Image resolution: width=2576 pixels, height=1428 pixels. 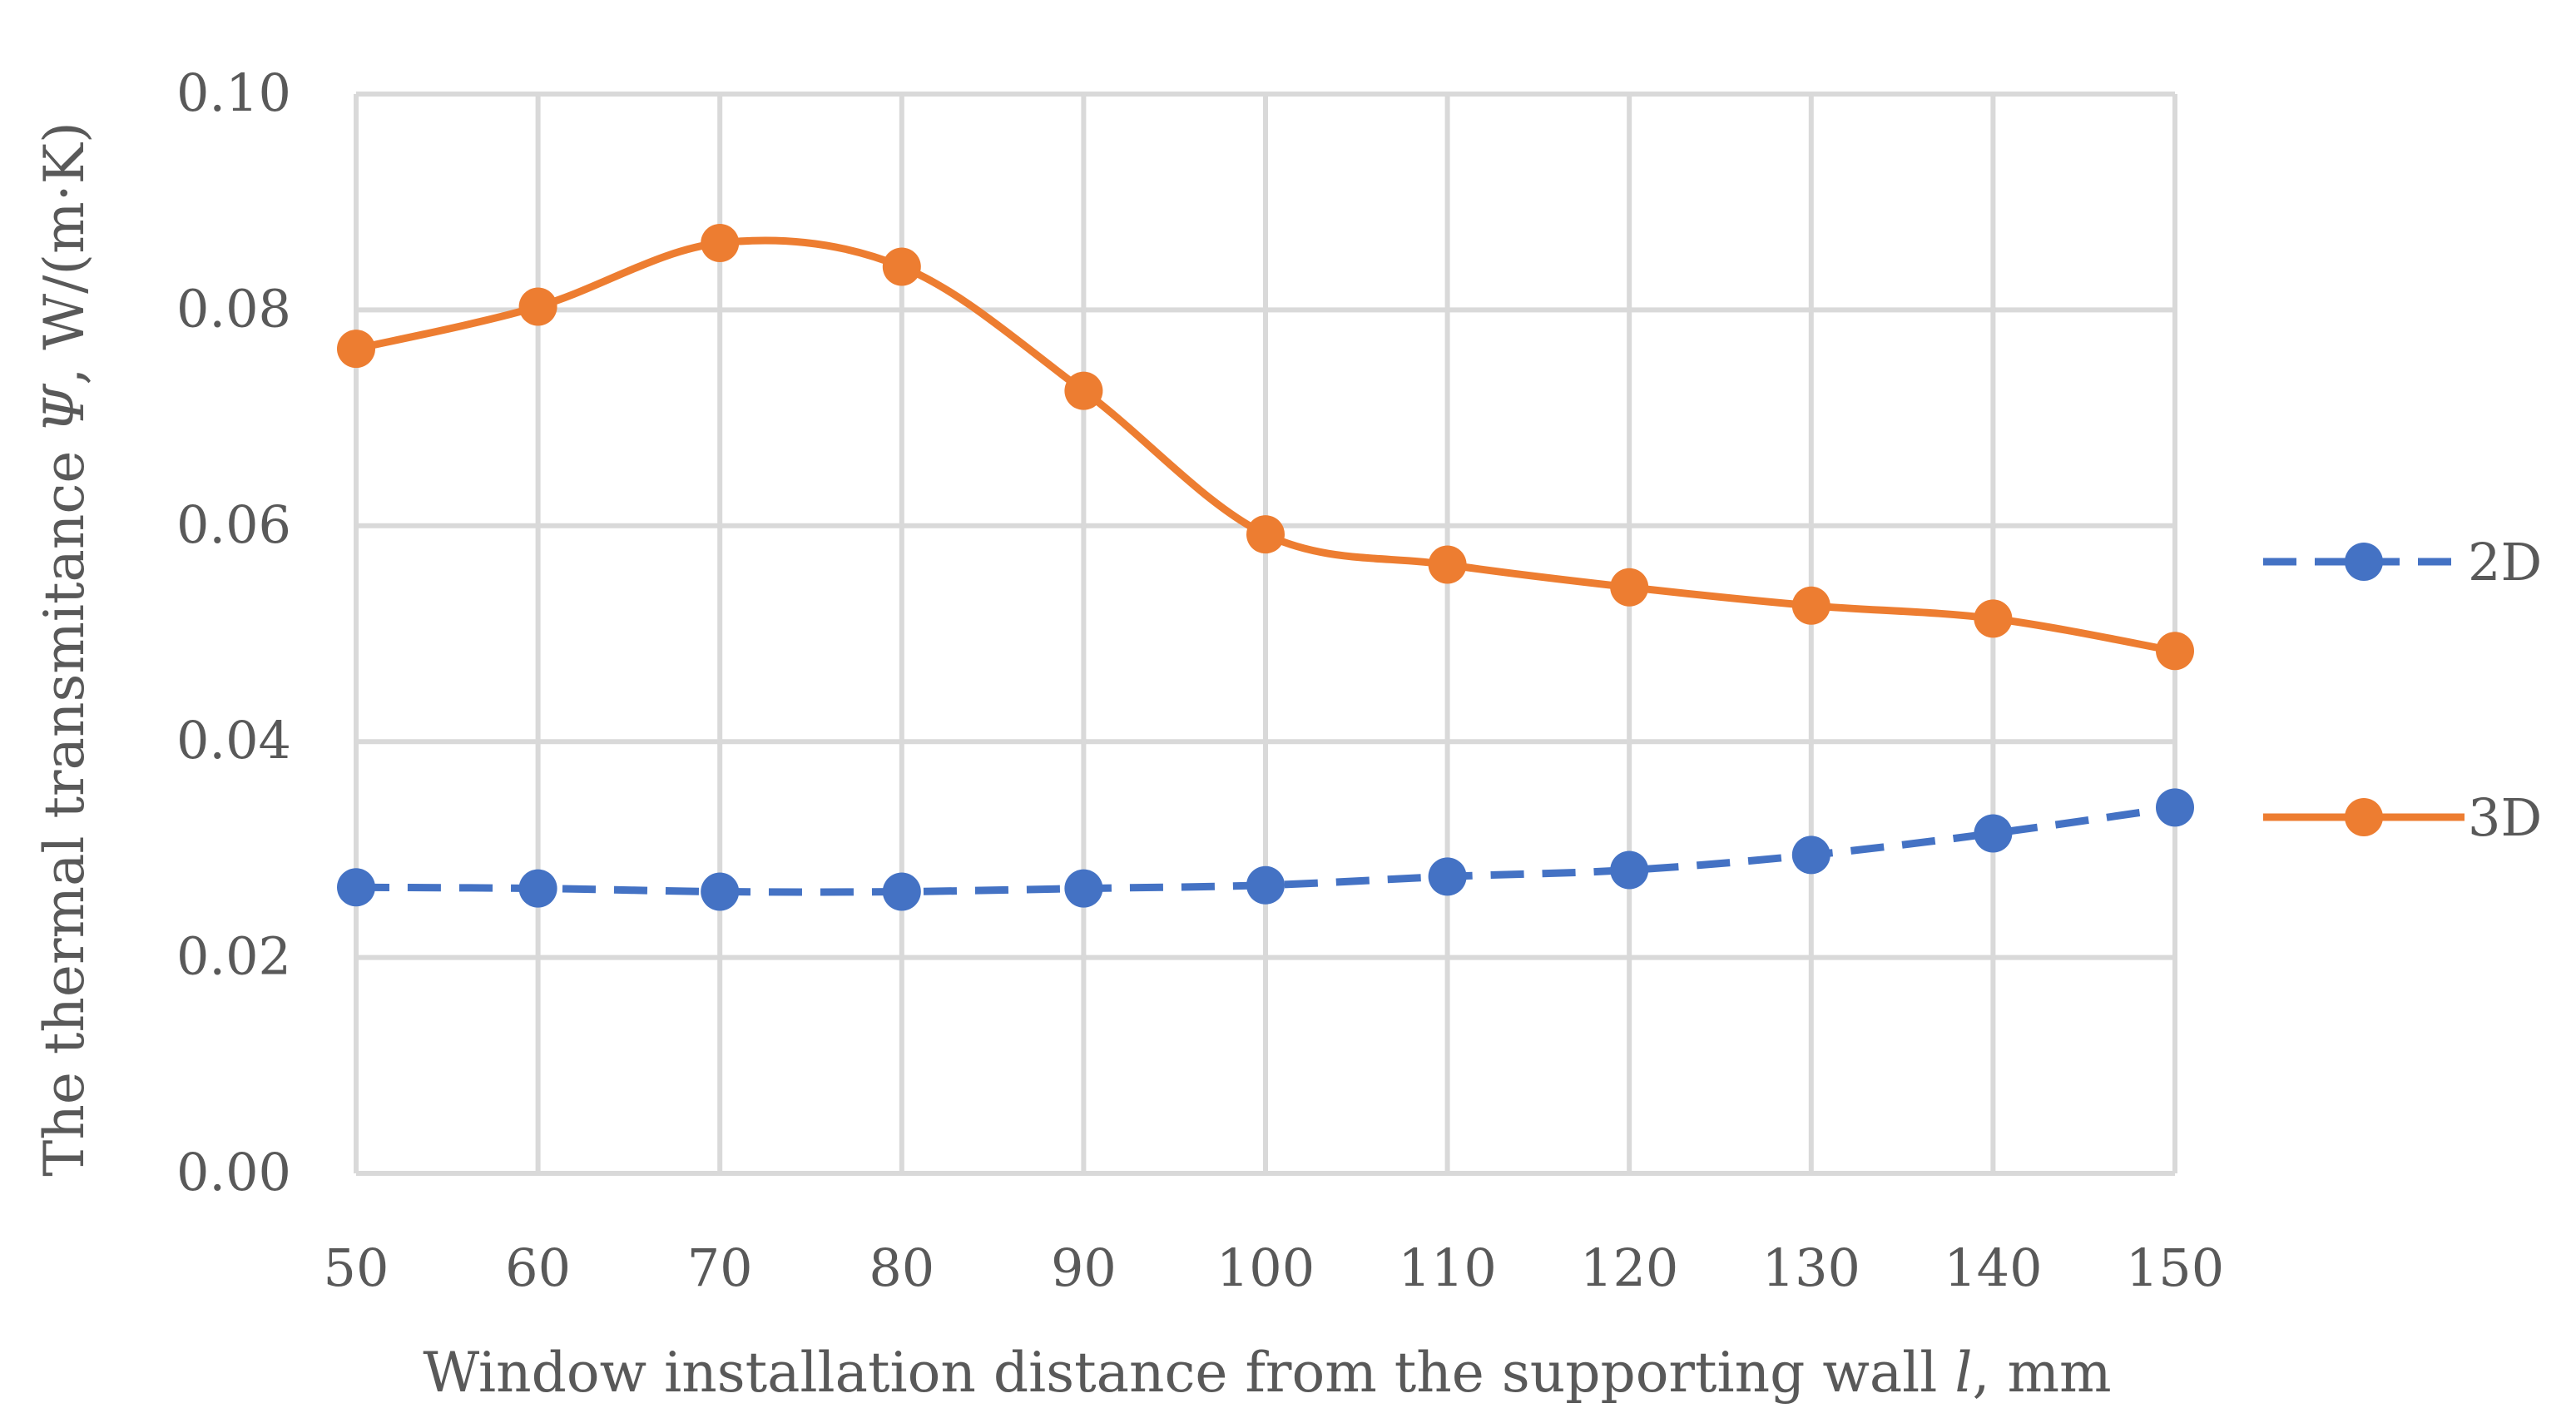 What do you see at coordinates (2505, 817) in the screenshot?
I see `legend-label-3d: 3D` at bounding box center [2505, 817].